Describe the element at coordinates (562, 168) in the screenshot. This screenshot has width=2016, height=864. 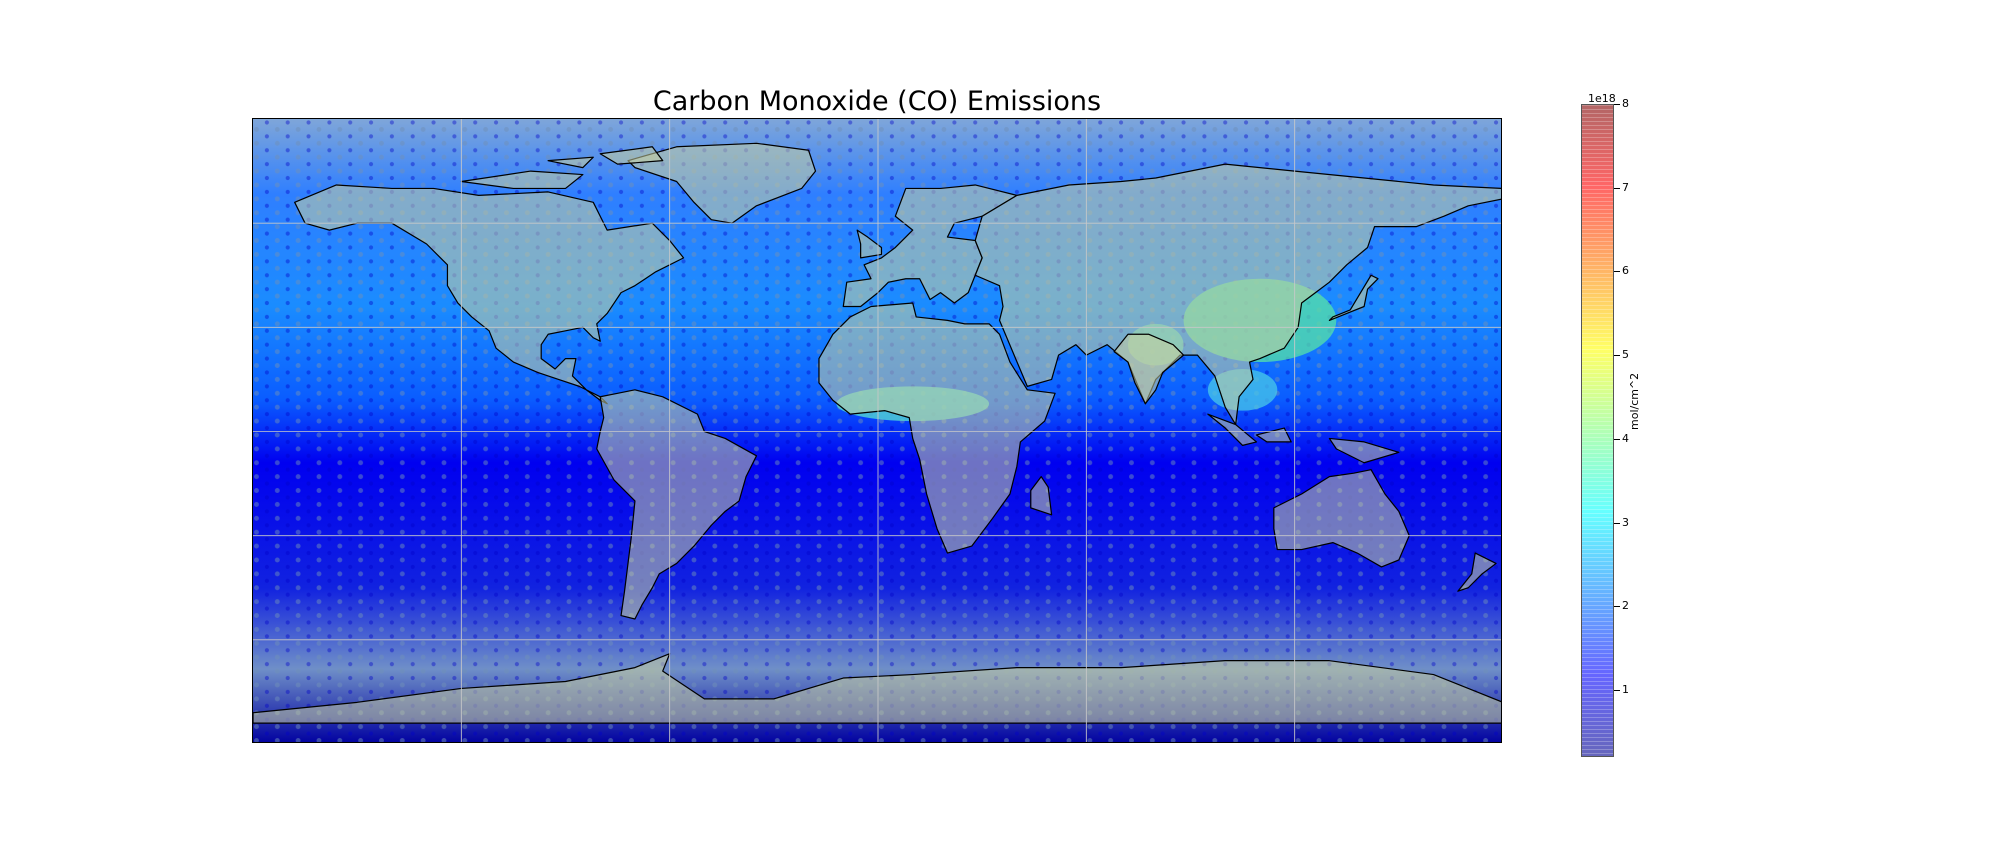
I see `arctic-islands` at that location.